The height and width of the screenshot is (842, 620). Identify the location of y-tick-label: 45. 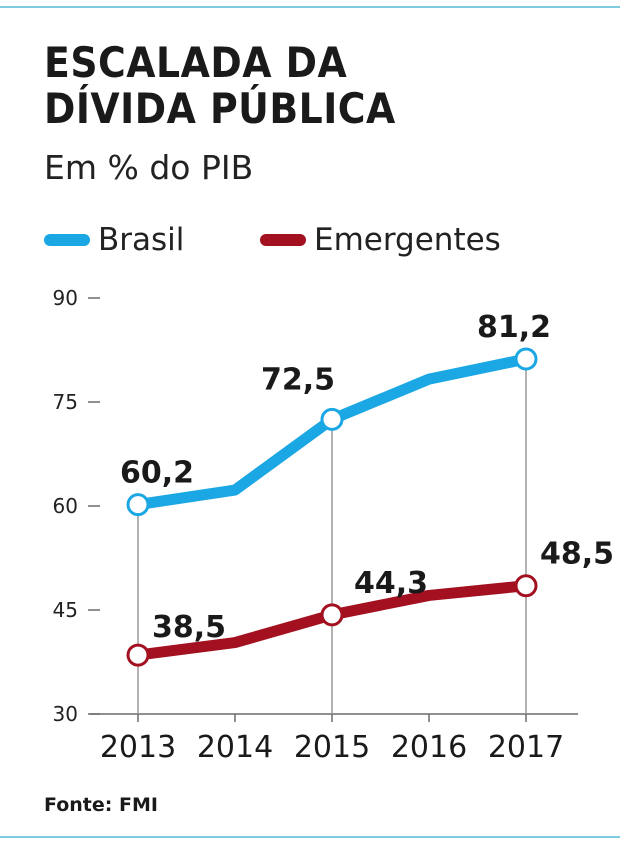
(65, 610).